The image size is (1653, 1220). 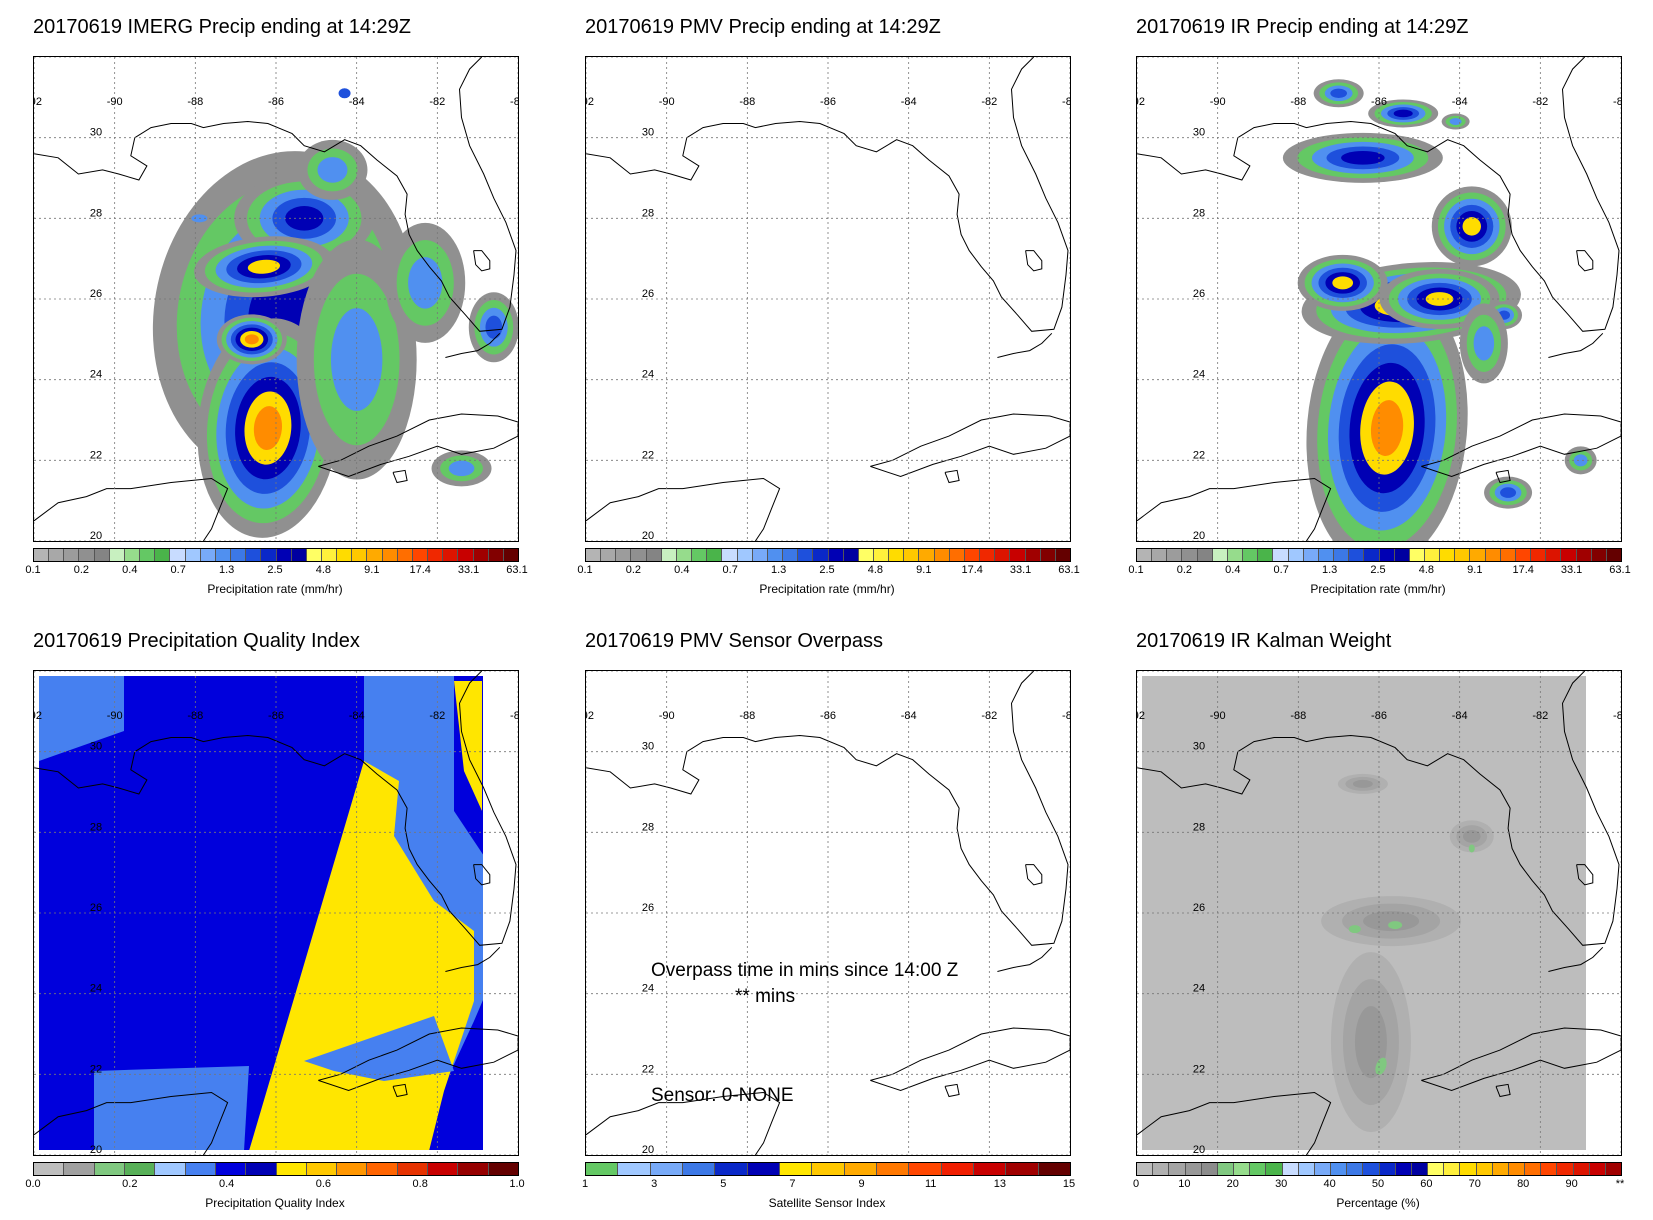 I want to click on colorbar-ticks: 0.1 0.2 0.4 0.7 1.3 2.5 4.8 9.1 17.4 33.1 63.1, so click(x=1382, y=571).